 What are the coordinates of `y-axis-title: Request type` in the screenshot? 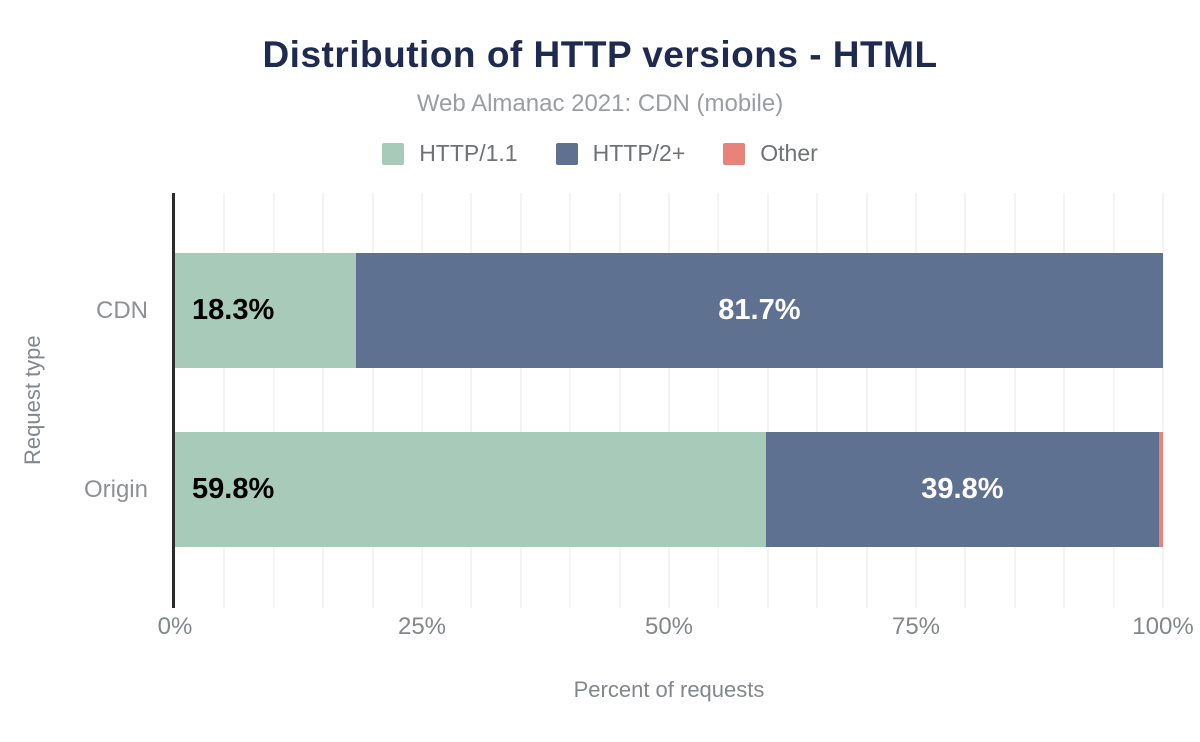 It's located at (32, 400).